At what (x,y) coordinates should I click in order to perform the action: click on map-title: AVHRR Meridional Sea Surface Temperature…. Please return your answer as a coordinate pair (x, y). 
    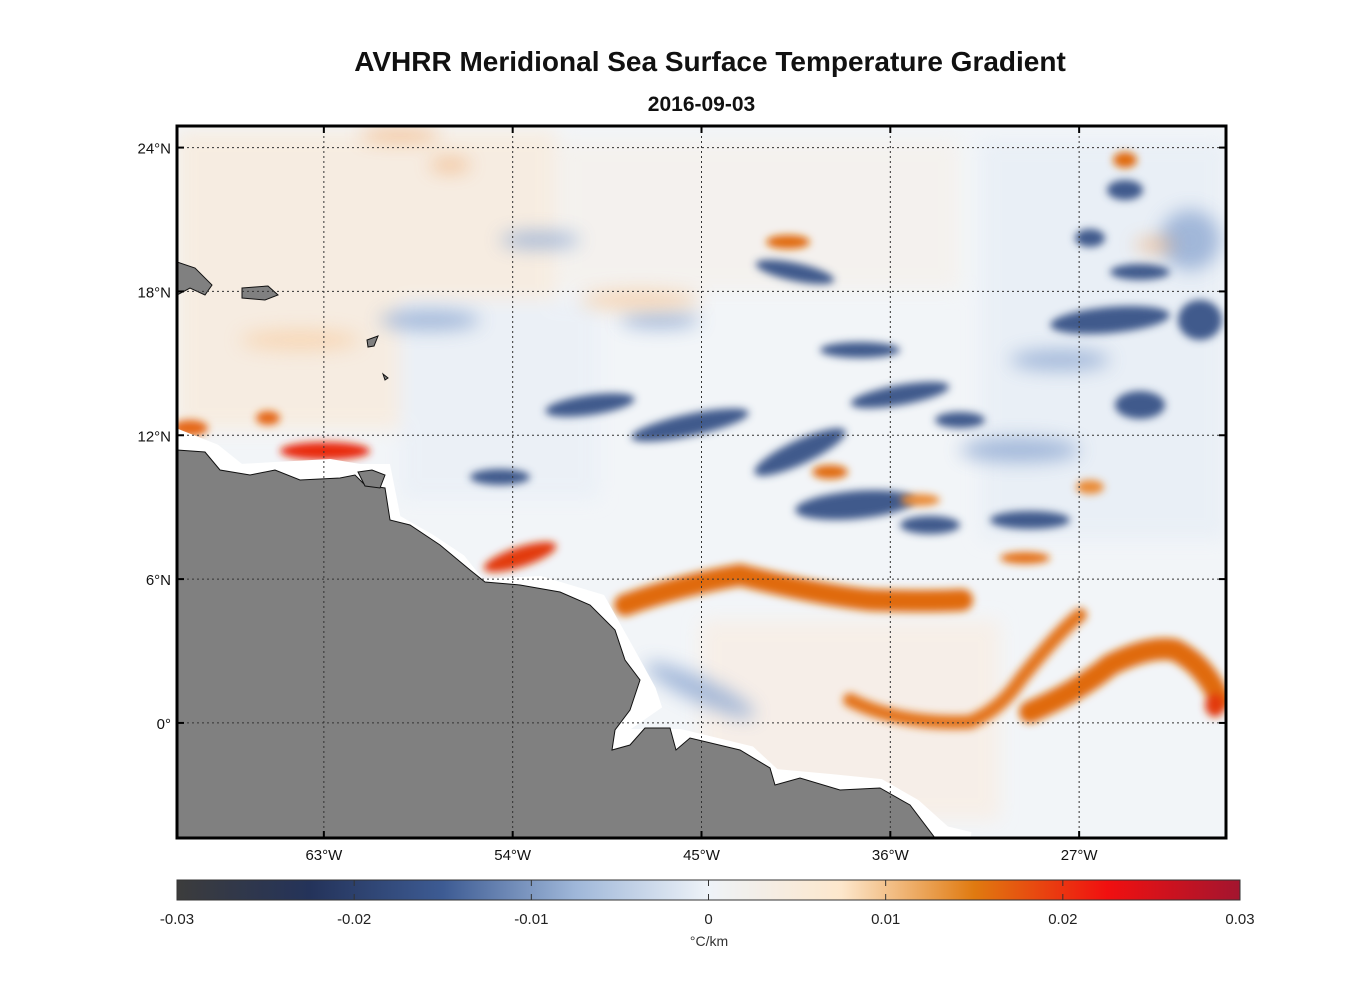
    Looking at the image, I should click on (710, 61).